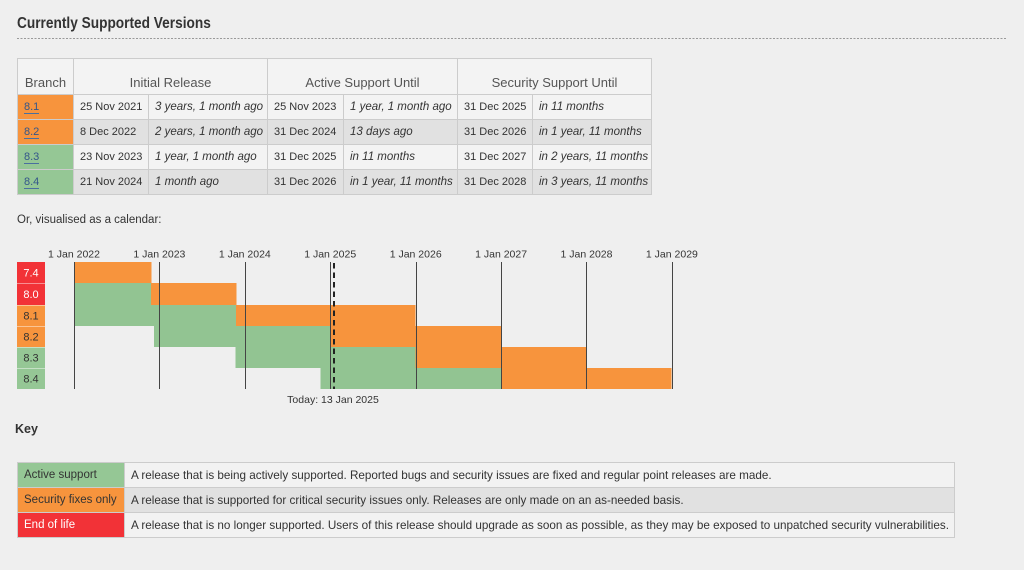 The image size is (1024, 570). Describe the element at coordinates (333, 400) in the screenshot. I see `svg-text: Today: 13 Jan 2025` at that location.